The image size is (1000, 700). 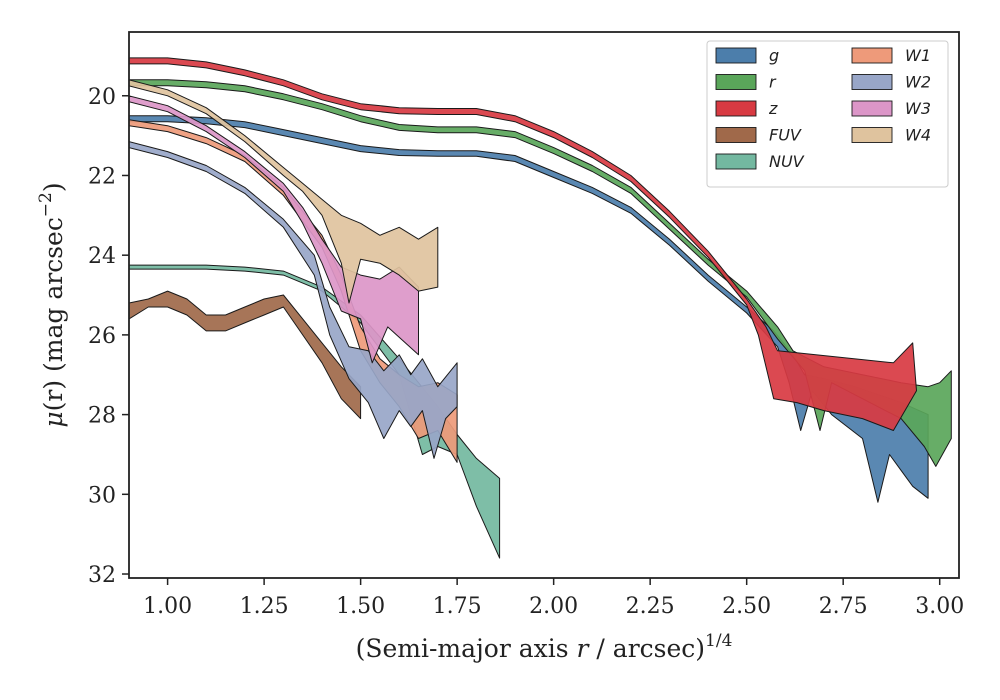 I want to click on x-tick-label: 2.00, so click(x=553, y=606).